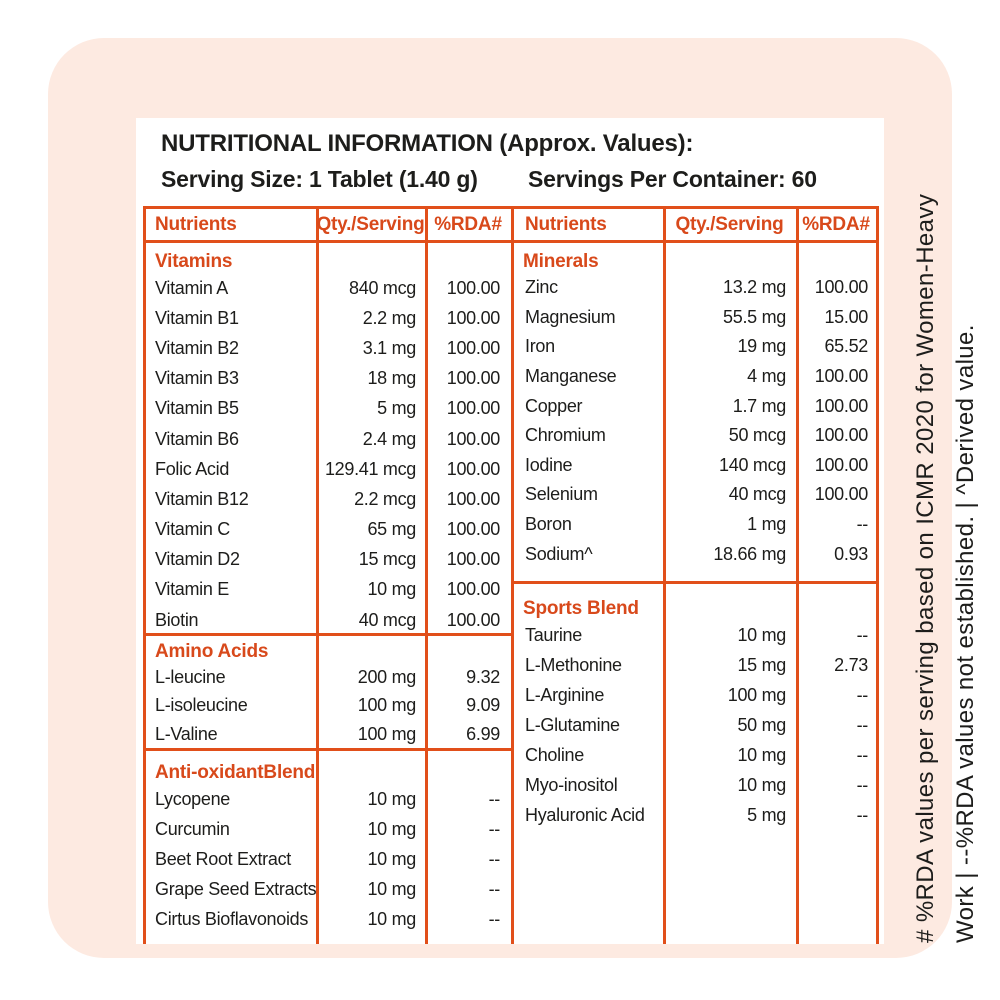 The width and height of the screenshot is (1000, 1000). What do you see at coordinates (565, 435) in the screenshot?
I see `nutrient-name: Chromium` at bounding box center [565, 435].